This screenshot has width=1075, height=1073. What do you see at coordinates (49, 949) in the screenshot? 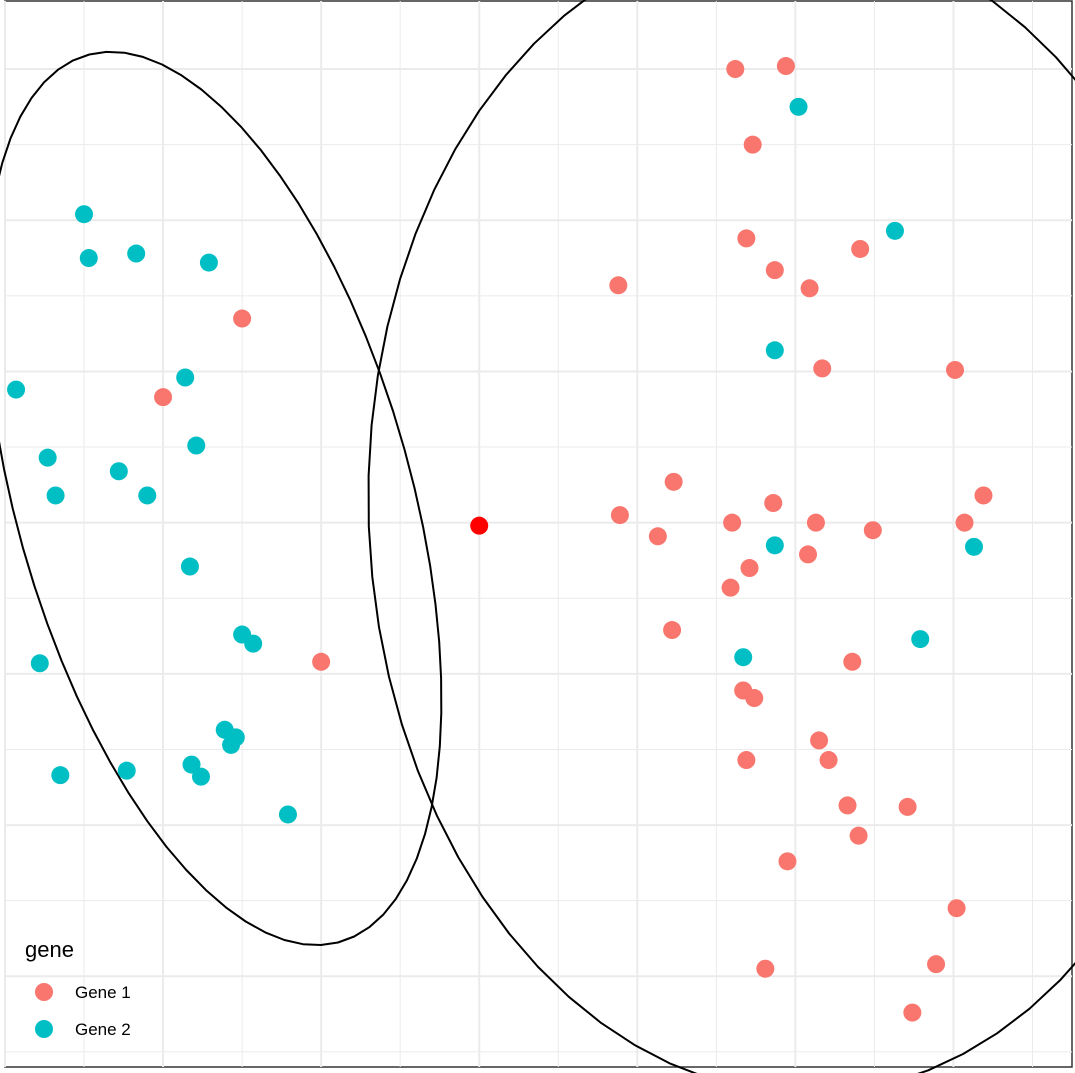
I see `legend-title: gene` at bounding box center [49, 949].